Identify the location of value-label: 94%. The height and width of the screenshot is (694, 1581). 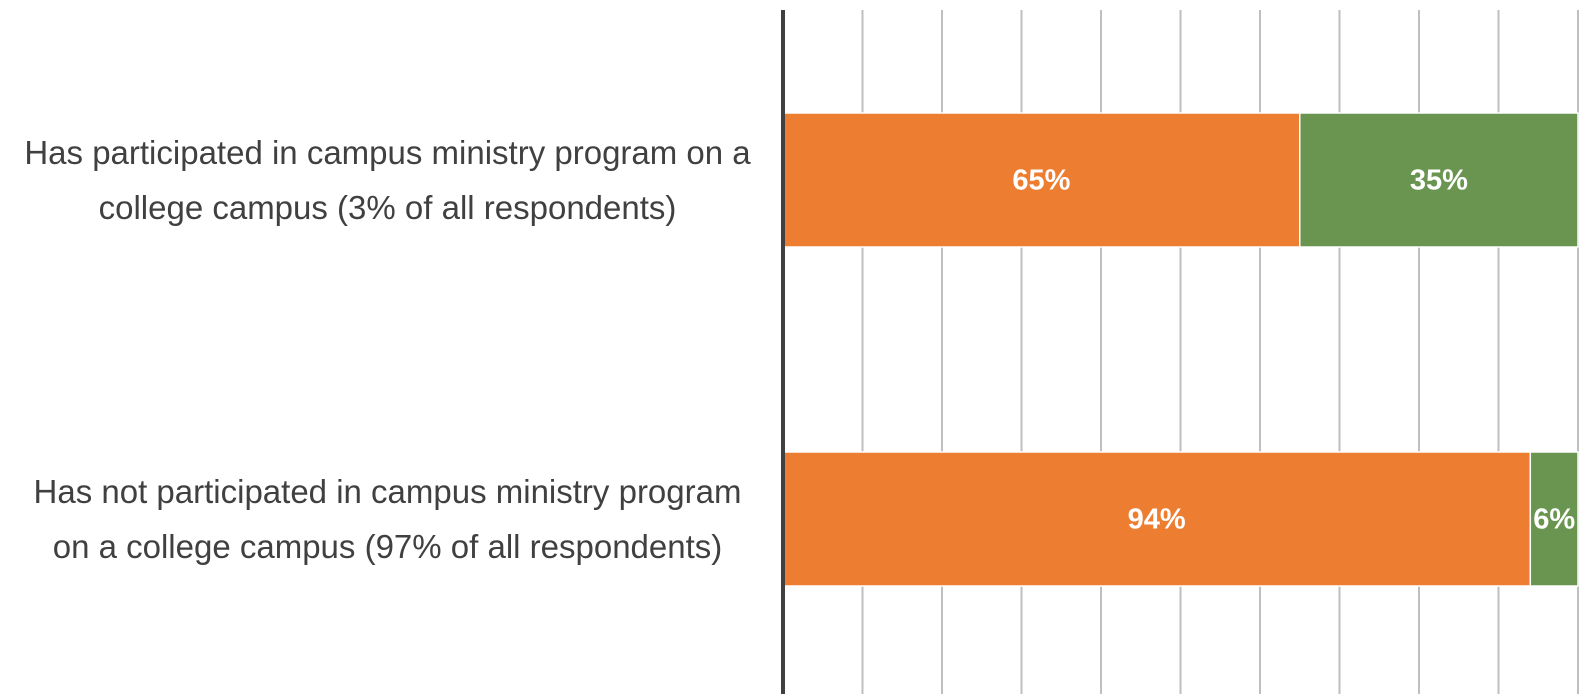
(1157, 520).